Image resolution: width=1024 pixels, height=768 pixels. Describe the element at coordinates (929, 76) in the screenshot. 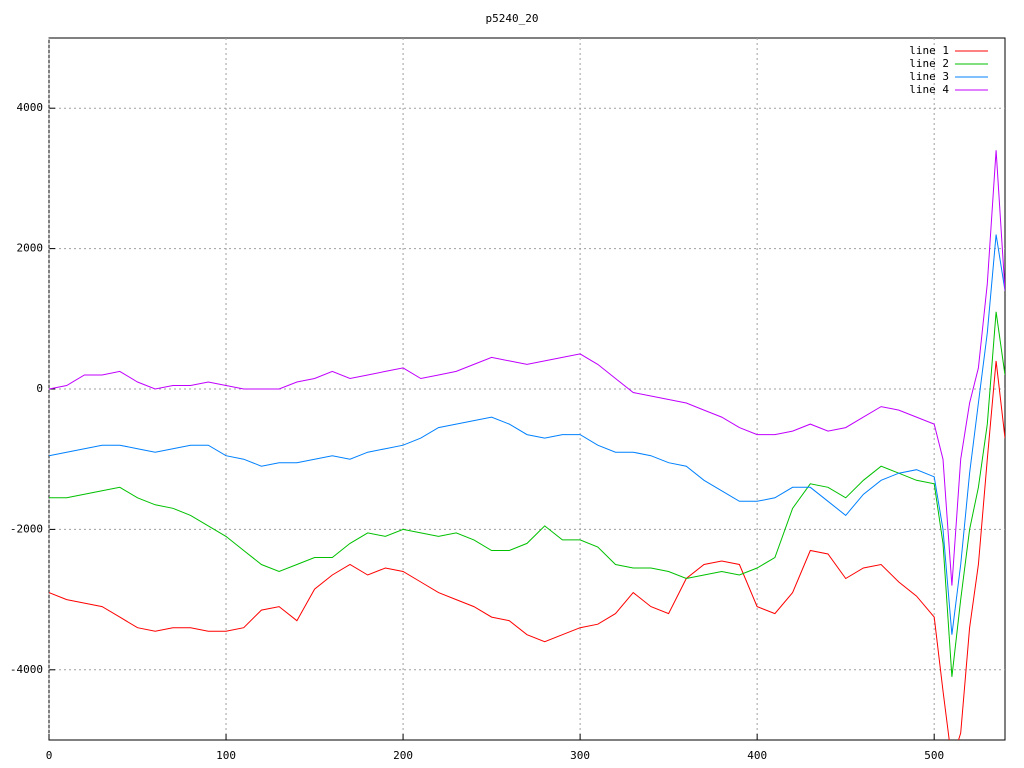

I see `legend-label: line 3` at that location.